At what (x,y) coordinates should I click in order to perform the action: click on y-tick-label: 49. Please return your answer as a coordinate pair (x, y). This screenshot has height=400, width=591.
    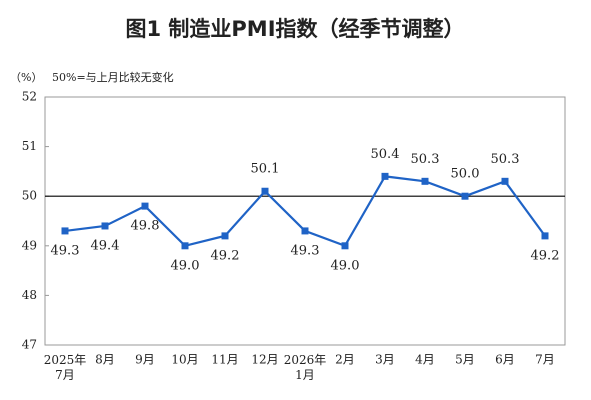
    Looking at the image, I should click on (29, 245).